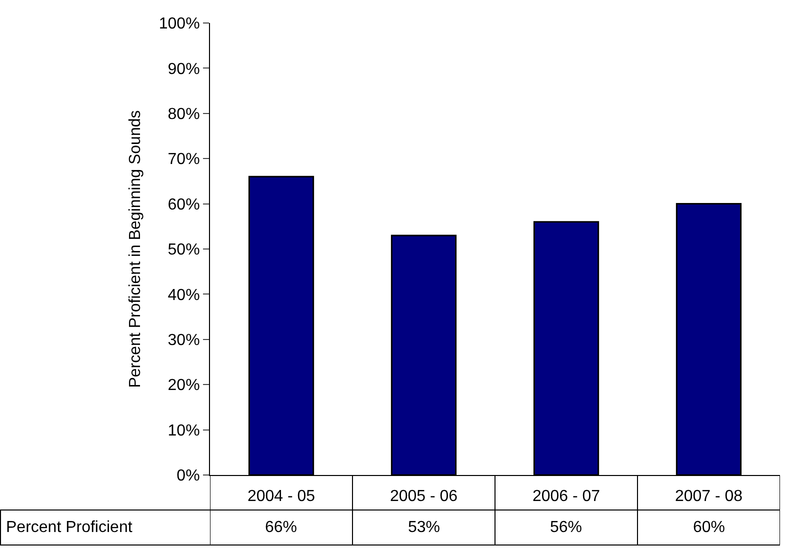  Describe the element at coordinates (184, 295) in the screenshot. I see `y-tick-label: 40%` at that location.